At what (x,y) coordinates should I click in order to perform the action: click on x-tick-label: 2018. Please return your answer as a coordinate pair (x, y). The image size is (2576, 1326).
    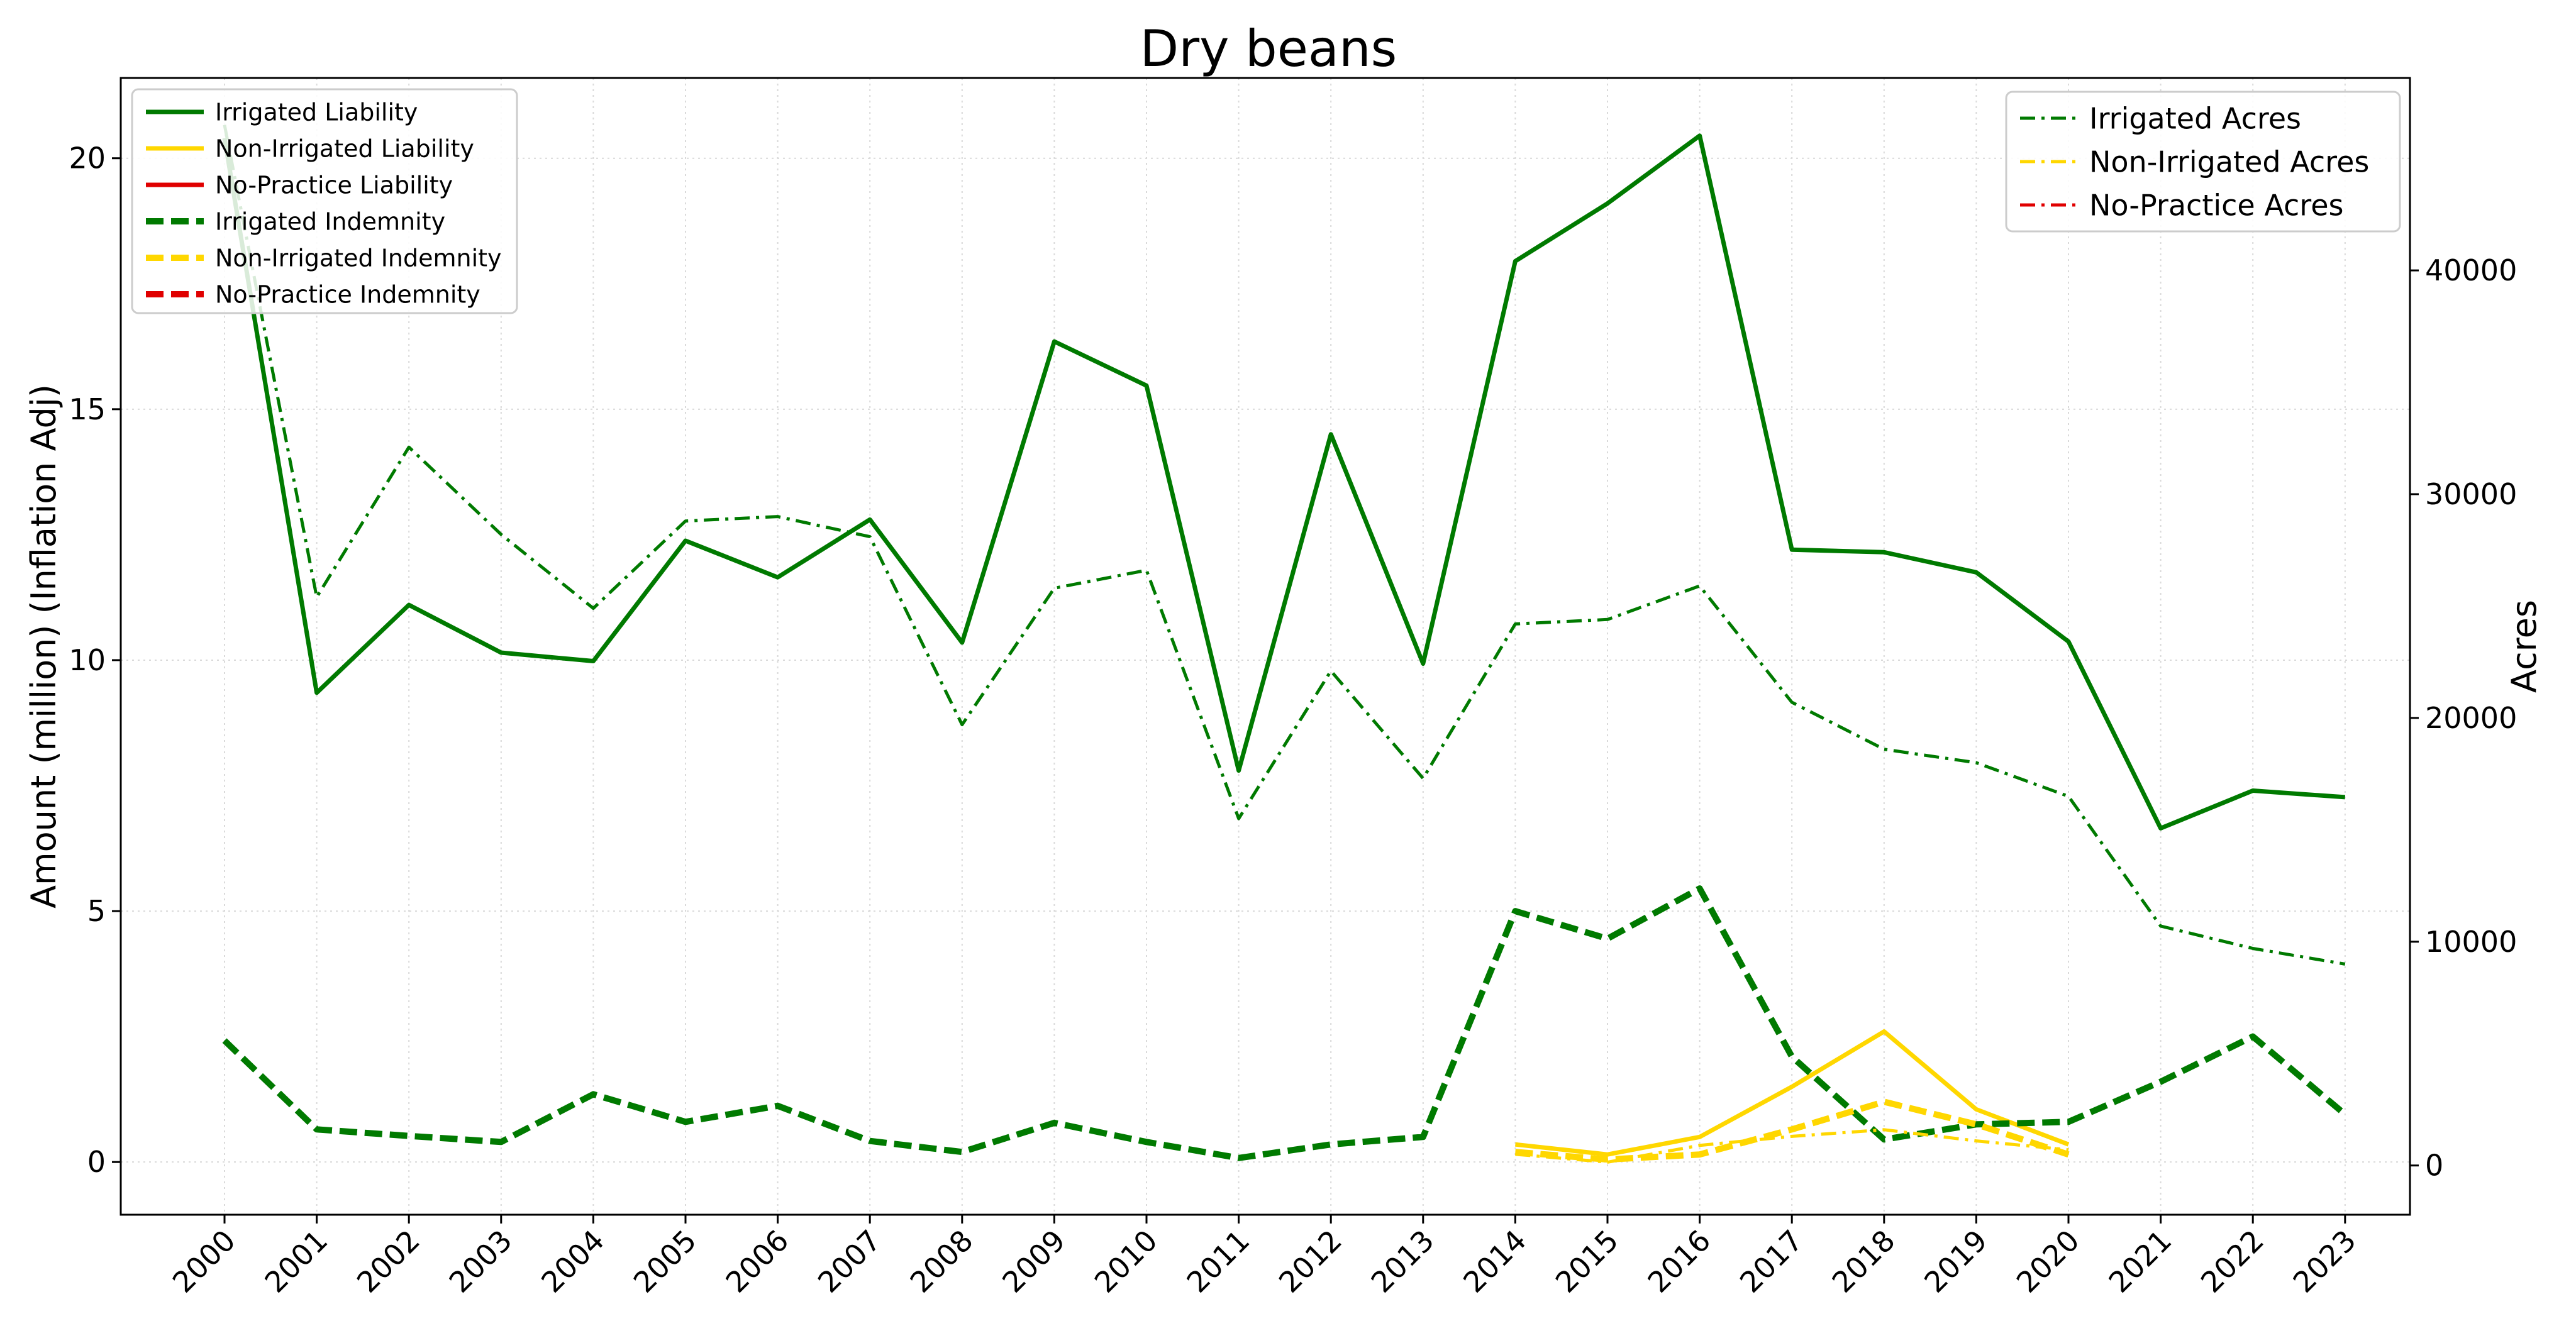
    Looking at the image, I should click on (1864, 1262).